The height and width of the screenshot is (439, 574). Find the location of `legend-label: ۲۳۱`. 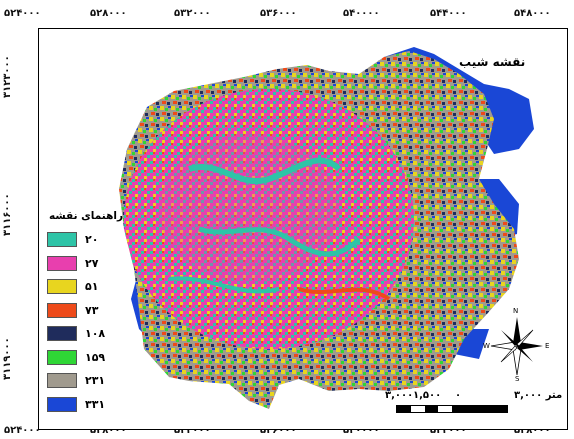

legend-label: ۲۳۱ is located at coordinates (95, 381).